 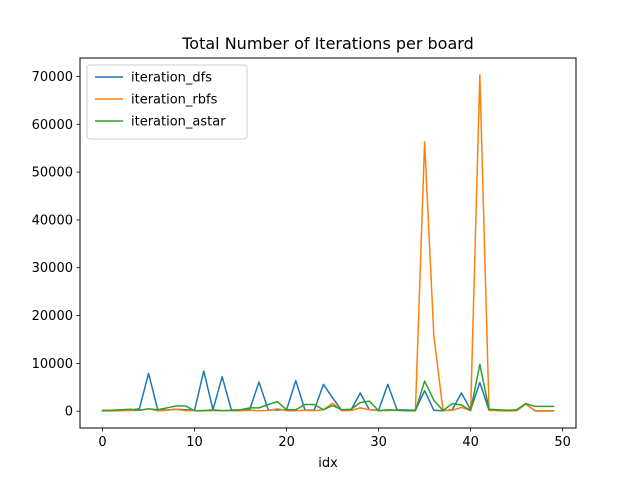 What do you see at coordinates (178, 122) in the screenshot?
I see `legend-label: iteration_astar` at bounding box center [178, 122].